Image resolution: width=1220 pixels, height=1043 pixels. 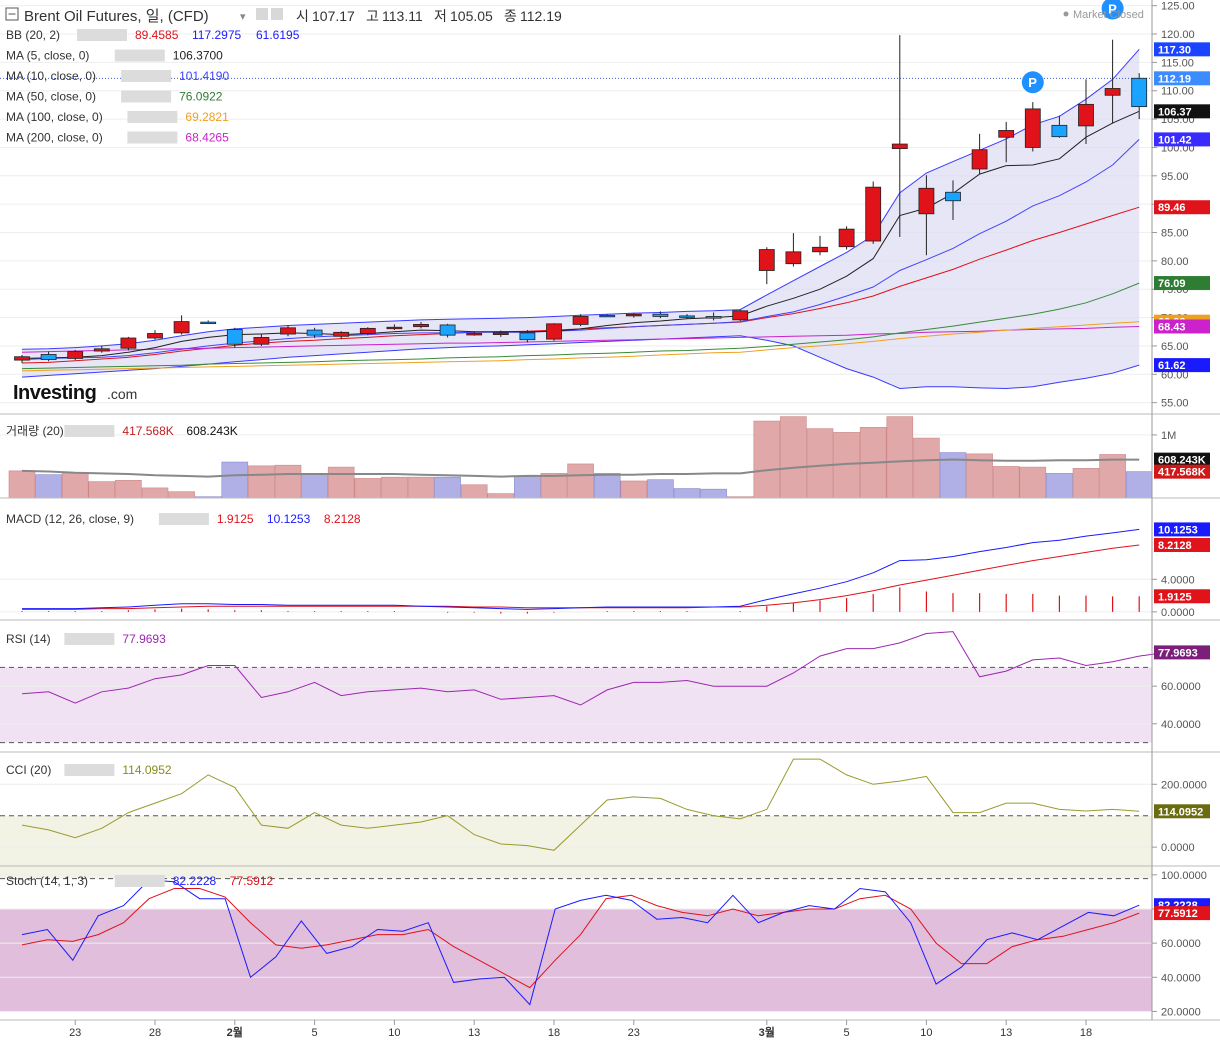 I want to click on ohlc-open-label: 시, so click(x=302, y=16).